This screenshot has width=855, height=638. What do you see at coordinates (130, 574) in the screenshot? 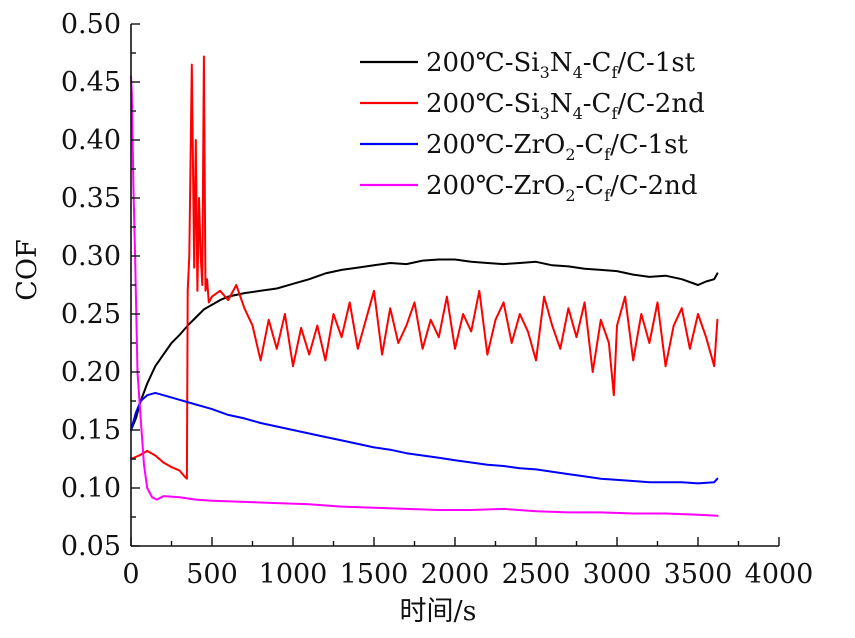
I see `x-tick-label: 0` at bounding box center [130, 574].